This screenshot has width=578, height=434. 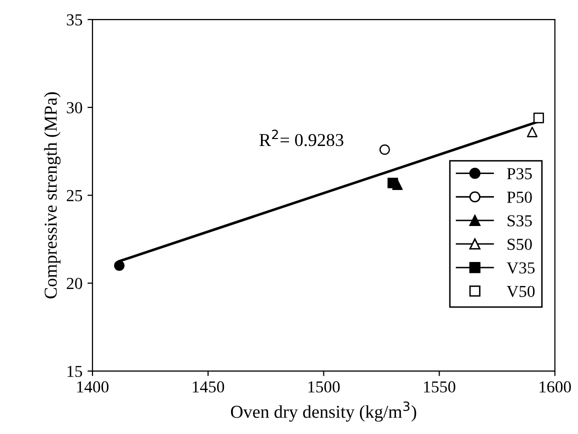 I want to click on x-tick-label: 1400, so click(x=93, y=387).